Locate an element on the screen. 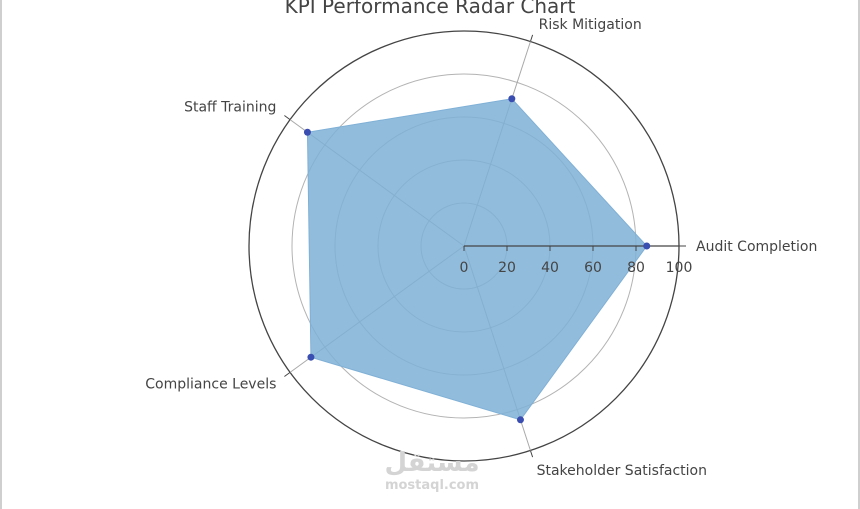 This screenshot has width=860, height=509. radial-tick-label: 40 is located at coordinates (550, 268).